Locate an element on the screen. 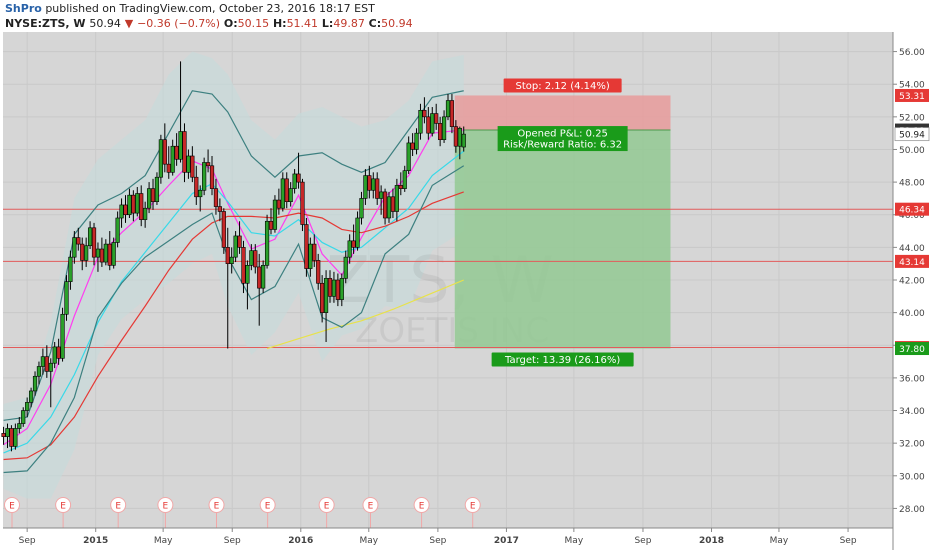 Image resolution: width=932 pixels, height=550 pixels. target-label: Target: 13.39 (26.16%) is located at coordinates (562, 359).